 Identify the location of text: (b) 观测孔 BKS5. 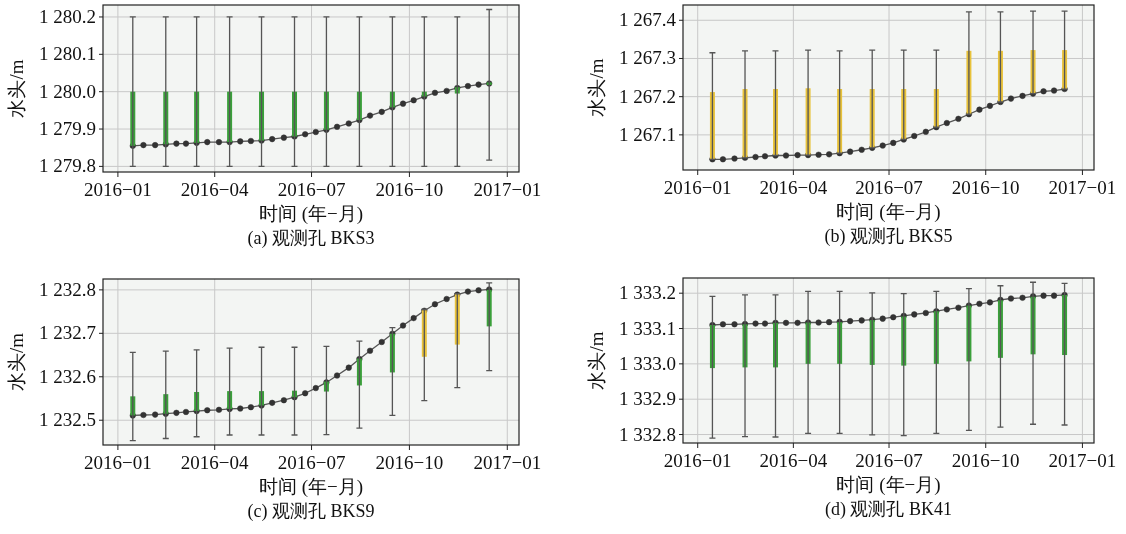
(888, 236).